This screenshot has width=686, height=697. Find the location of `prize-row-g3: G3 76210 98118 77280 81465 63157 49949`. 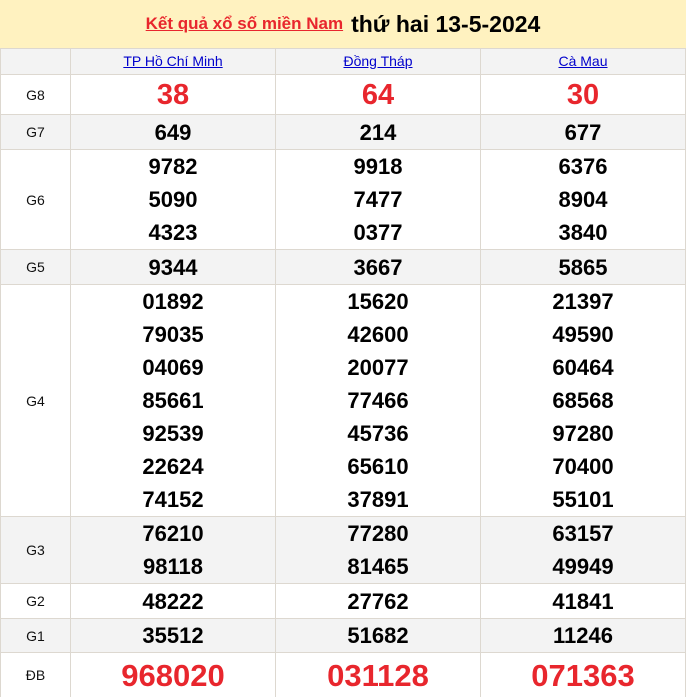

prize-row-g3: G3 76210 98118 77280 81465 63157 49949 is located at coordinates (343, 550).